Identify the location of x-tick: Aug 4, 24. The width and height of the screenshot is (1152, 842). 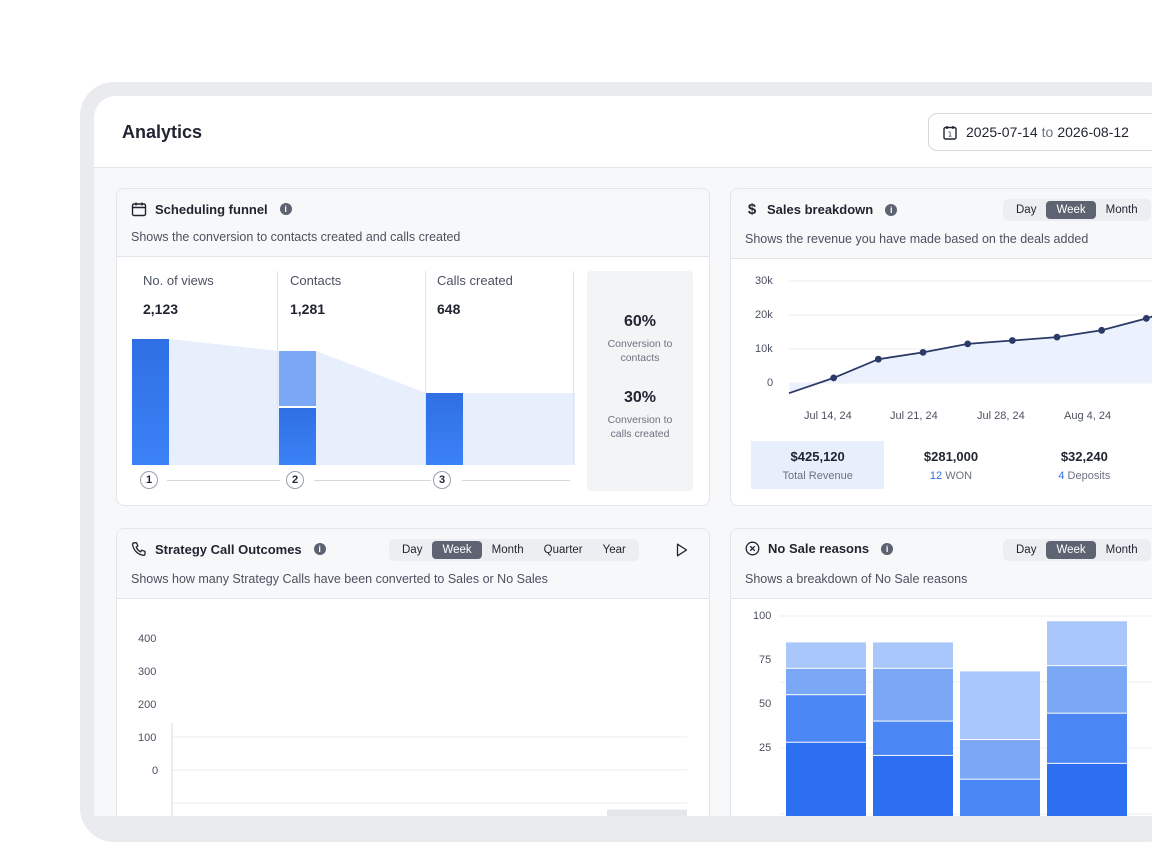
(1088, 416).